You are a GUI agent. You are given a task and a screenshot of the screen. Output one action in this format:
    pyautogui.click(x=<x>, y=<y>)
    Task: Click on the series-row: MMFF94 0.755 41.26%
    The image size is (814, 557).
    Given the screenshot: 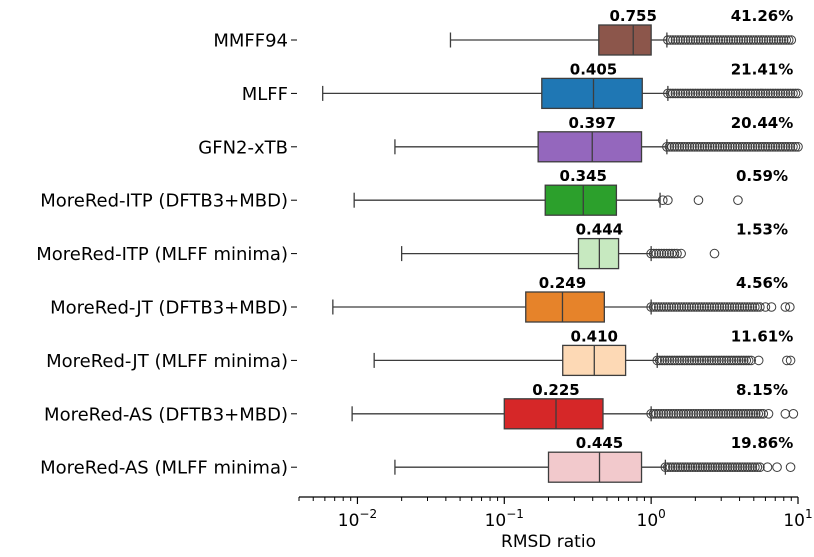 What is the action you would take?
    pyautogui.click(x=505, y=31)
    